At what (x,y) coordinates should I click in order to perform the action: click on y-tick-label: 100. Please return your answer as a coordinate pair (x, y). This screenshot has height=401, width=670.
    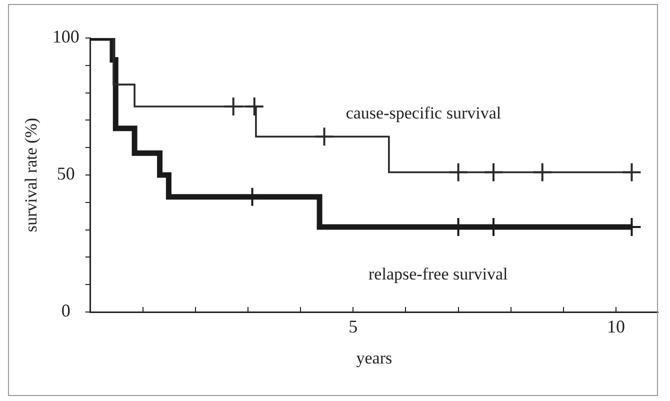
    Looking at the image, I should click on (66, 36).